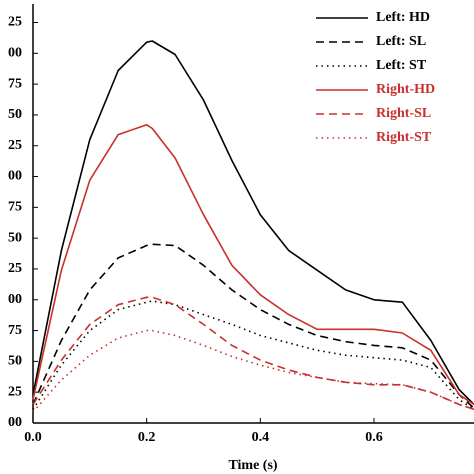 This screenshot has width=474, height=474. Describe the element at coordinates (403, 17) in the screenshot. I see `legend-label: Left: HD` at that location.